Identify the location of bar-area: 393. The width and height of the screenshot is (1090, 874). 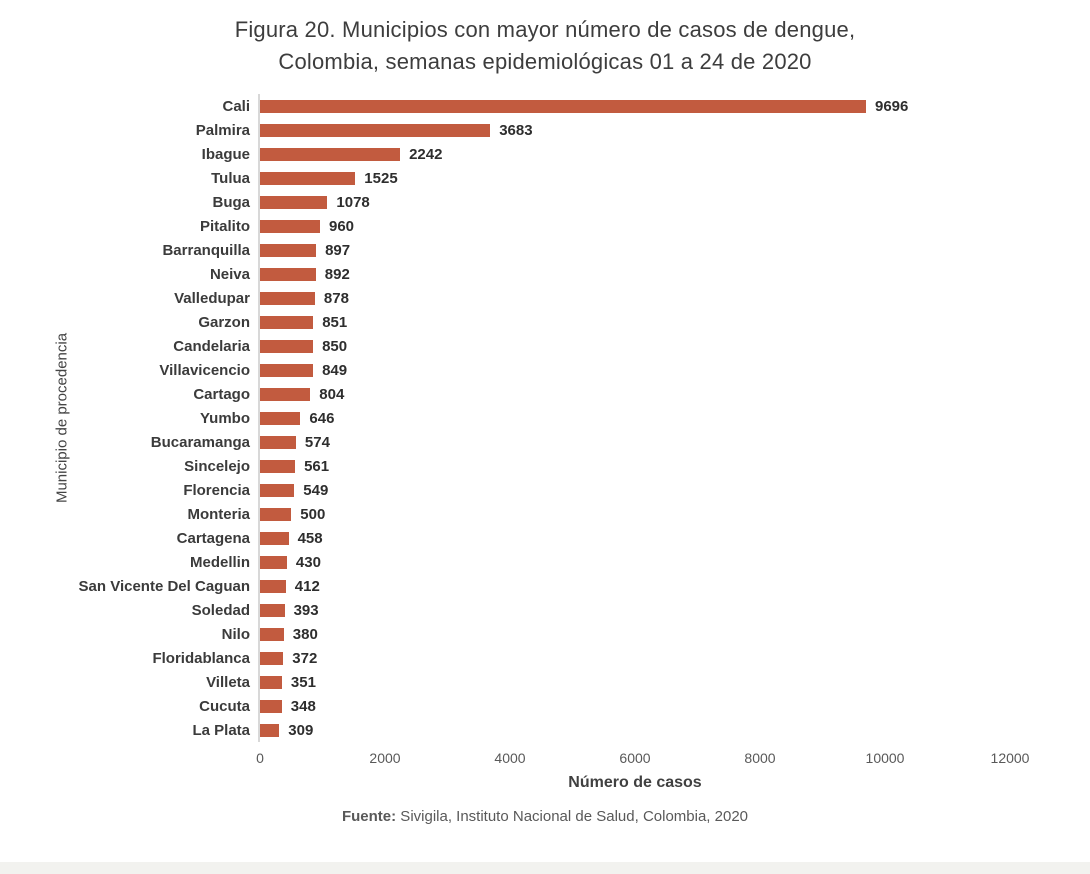
(674, 610).